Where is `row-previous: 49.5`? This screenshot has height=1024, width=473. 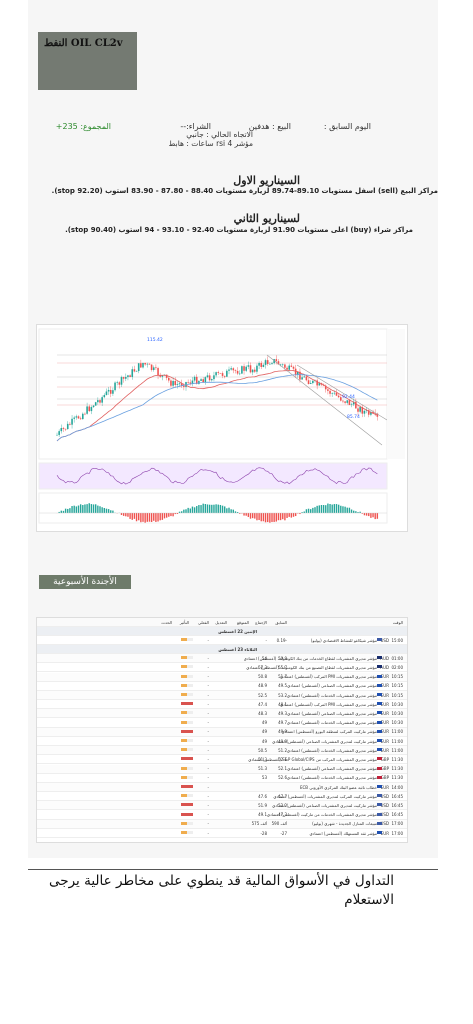 row-previous: 49.5 is located at coordinates (282, 686).